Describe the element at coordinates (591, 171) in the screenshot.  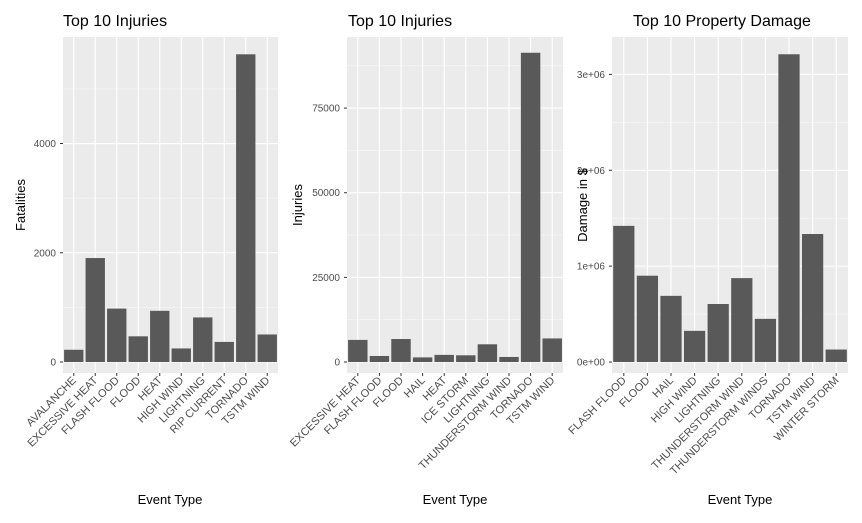
I see `y-tick-label: 2e+06` at that location.